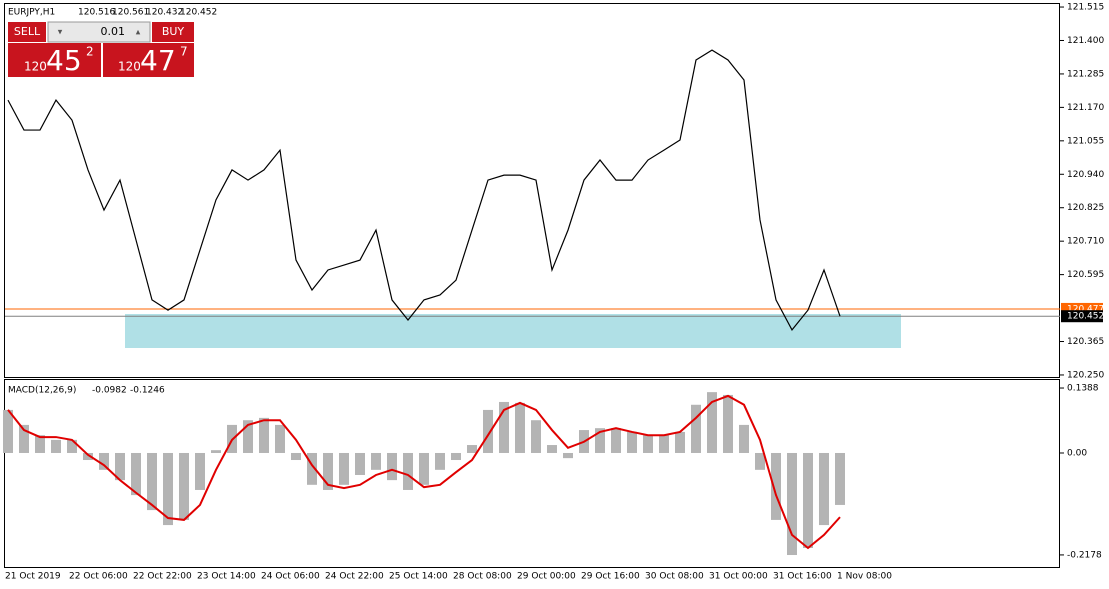  I want to click on x-tick-label: 21 Oct 2019, so click(33, 577).